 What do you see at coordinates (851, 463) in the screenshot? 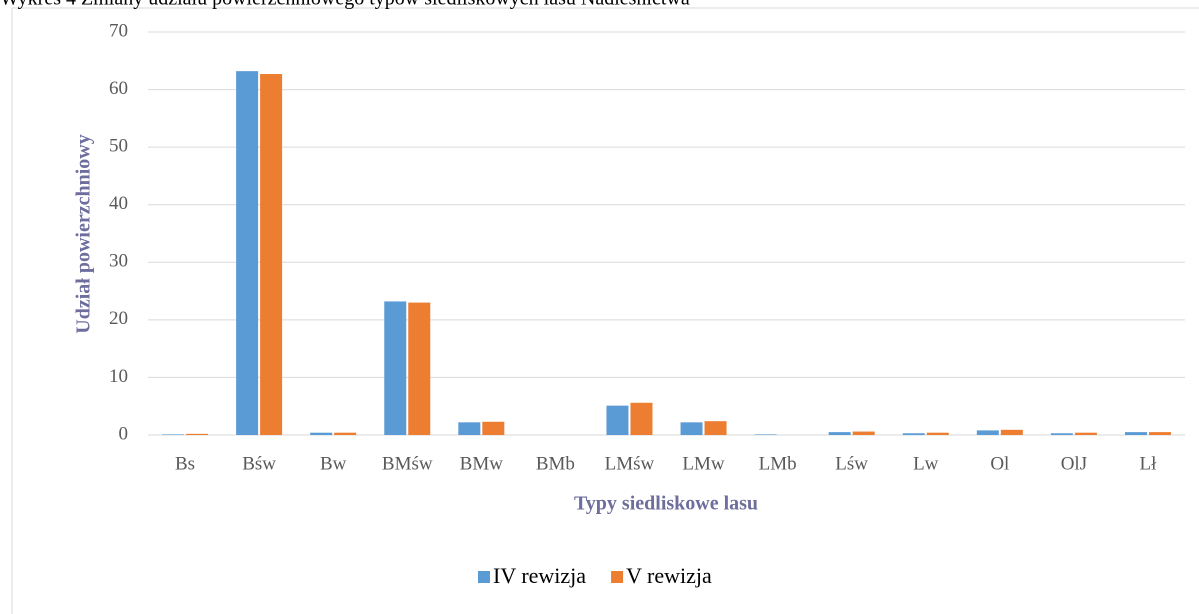
I see `x-tick-label: Lśw` at bounding box center [851, 463].